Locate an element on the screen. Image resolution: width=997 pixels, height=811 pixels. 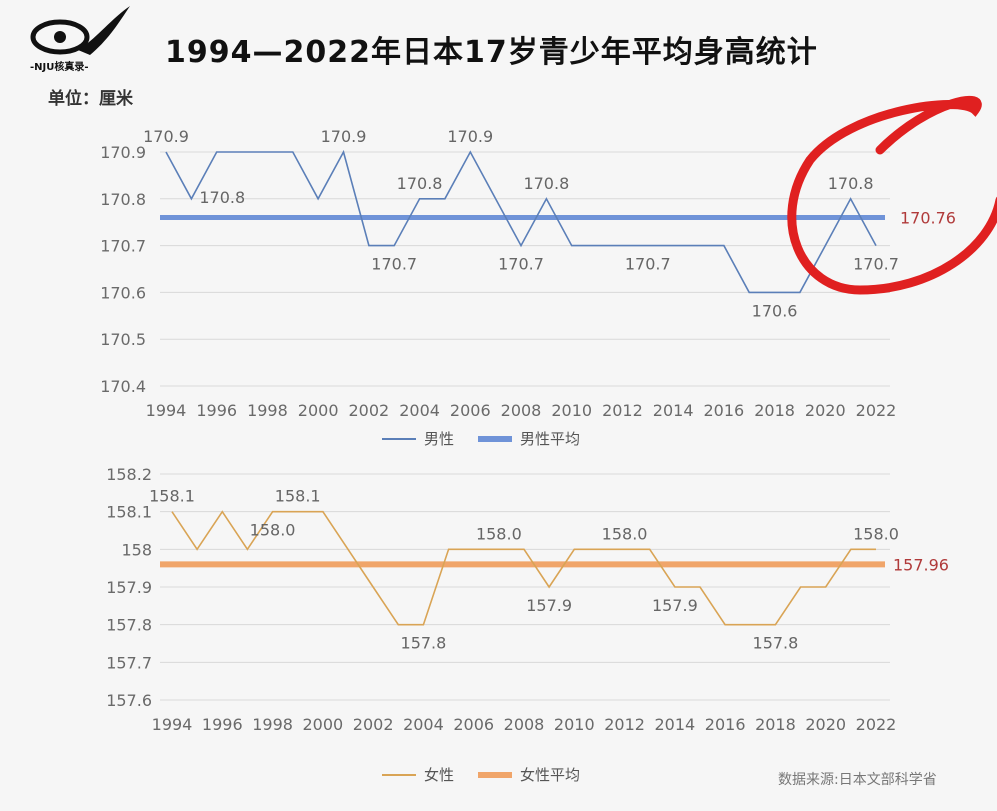
logo-eye-icon is located at coordinates (60, 37).